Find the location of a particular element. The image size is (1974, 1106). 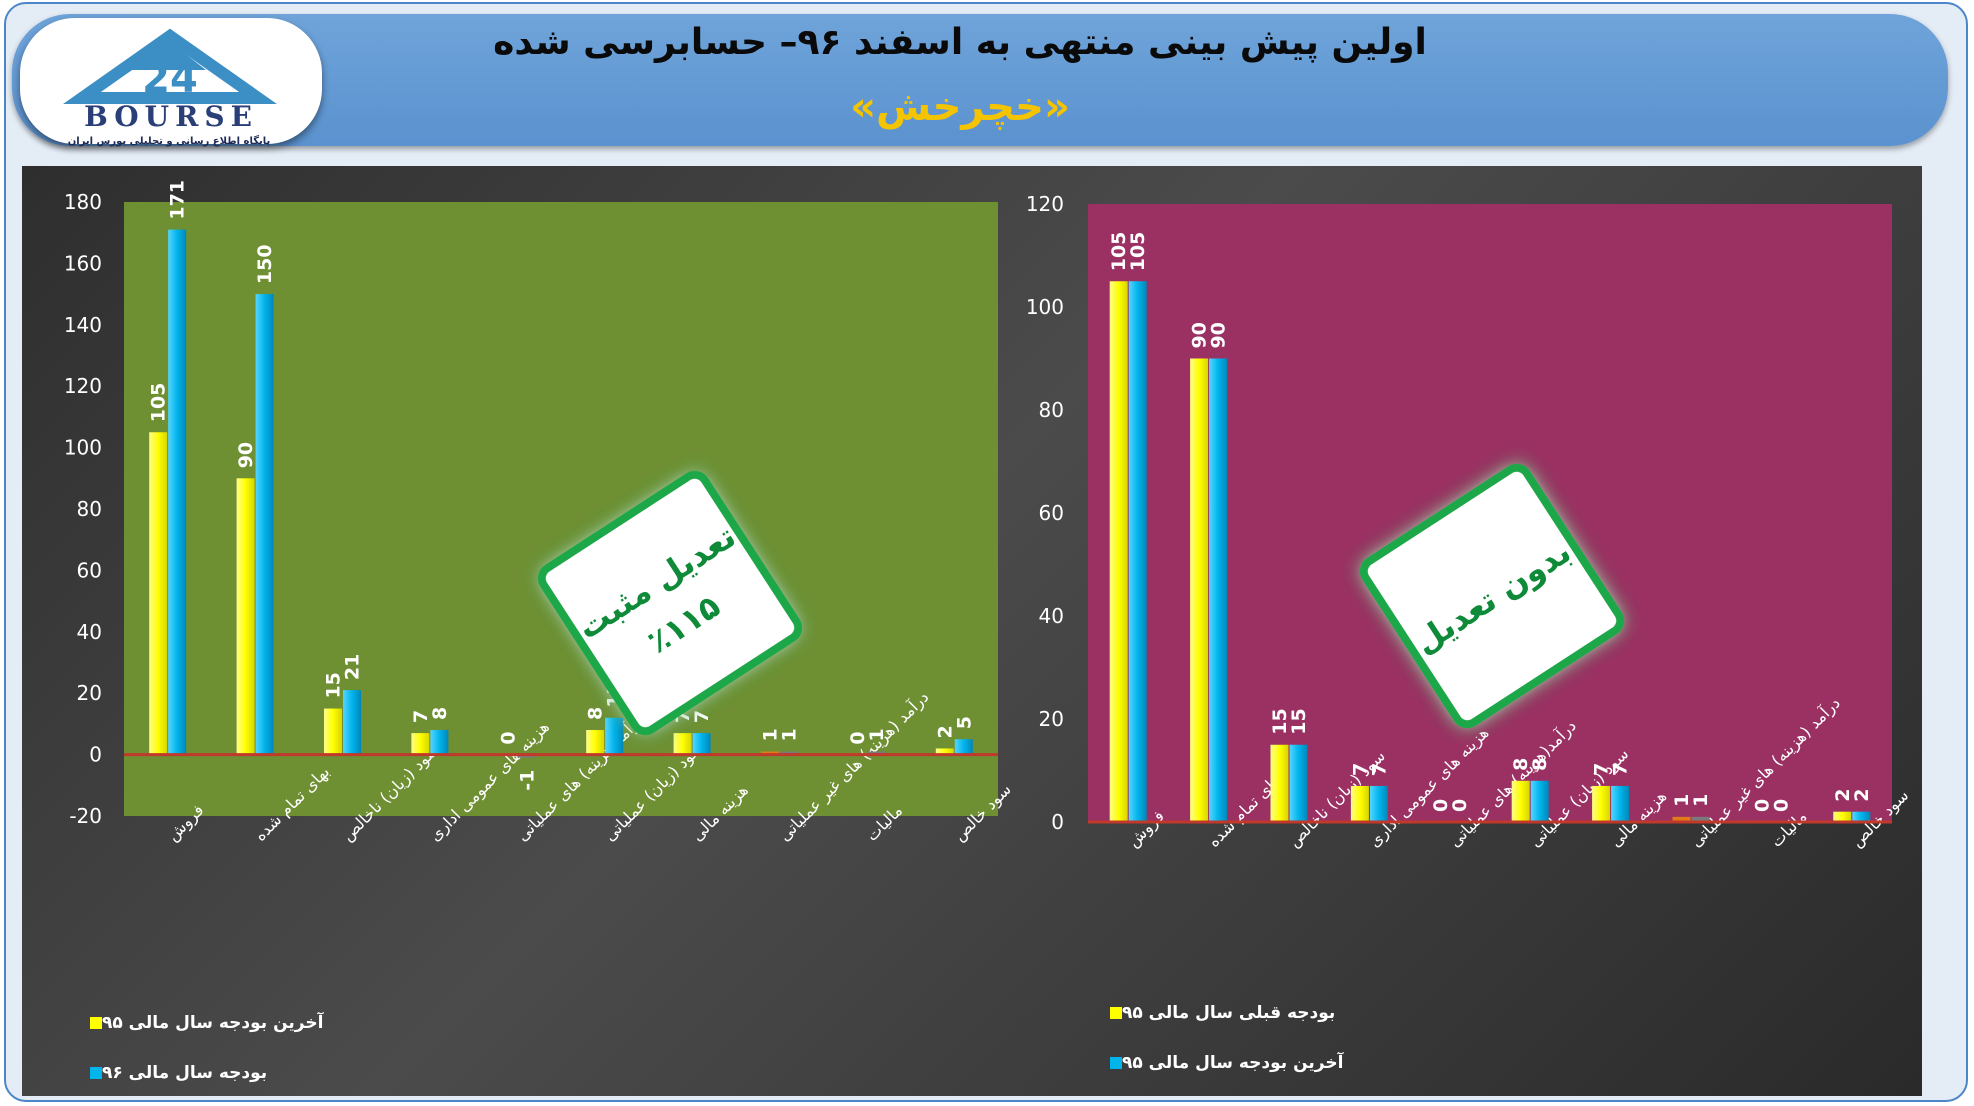

badge-left: تعدیل مثبت ٪۱۱۵ is located at coordinates (670, 603).